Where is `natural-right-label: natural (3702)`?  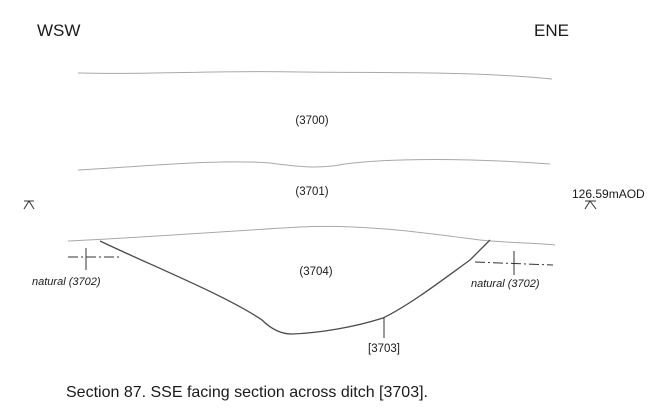
natural-right-label: natural (3702) is located at coordinates (505, 284).